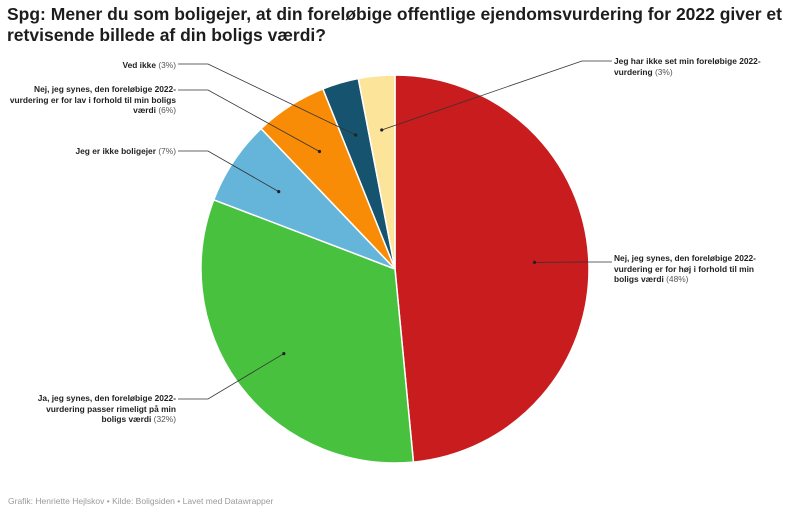  What do you see at coordinates (534, 262) in the screenshot?
I see `leader-dot-too-high` at bounding box center [534, 262].